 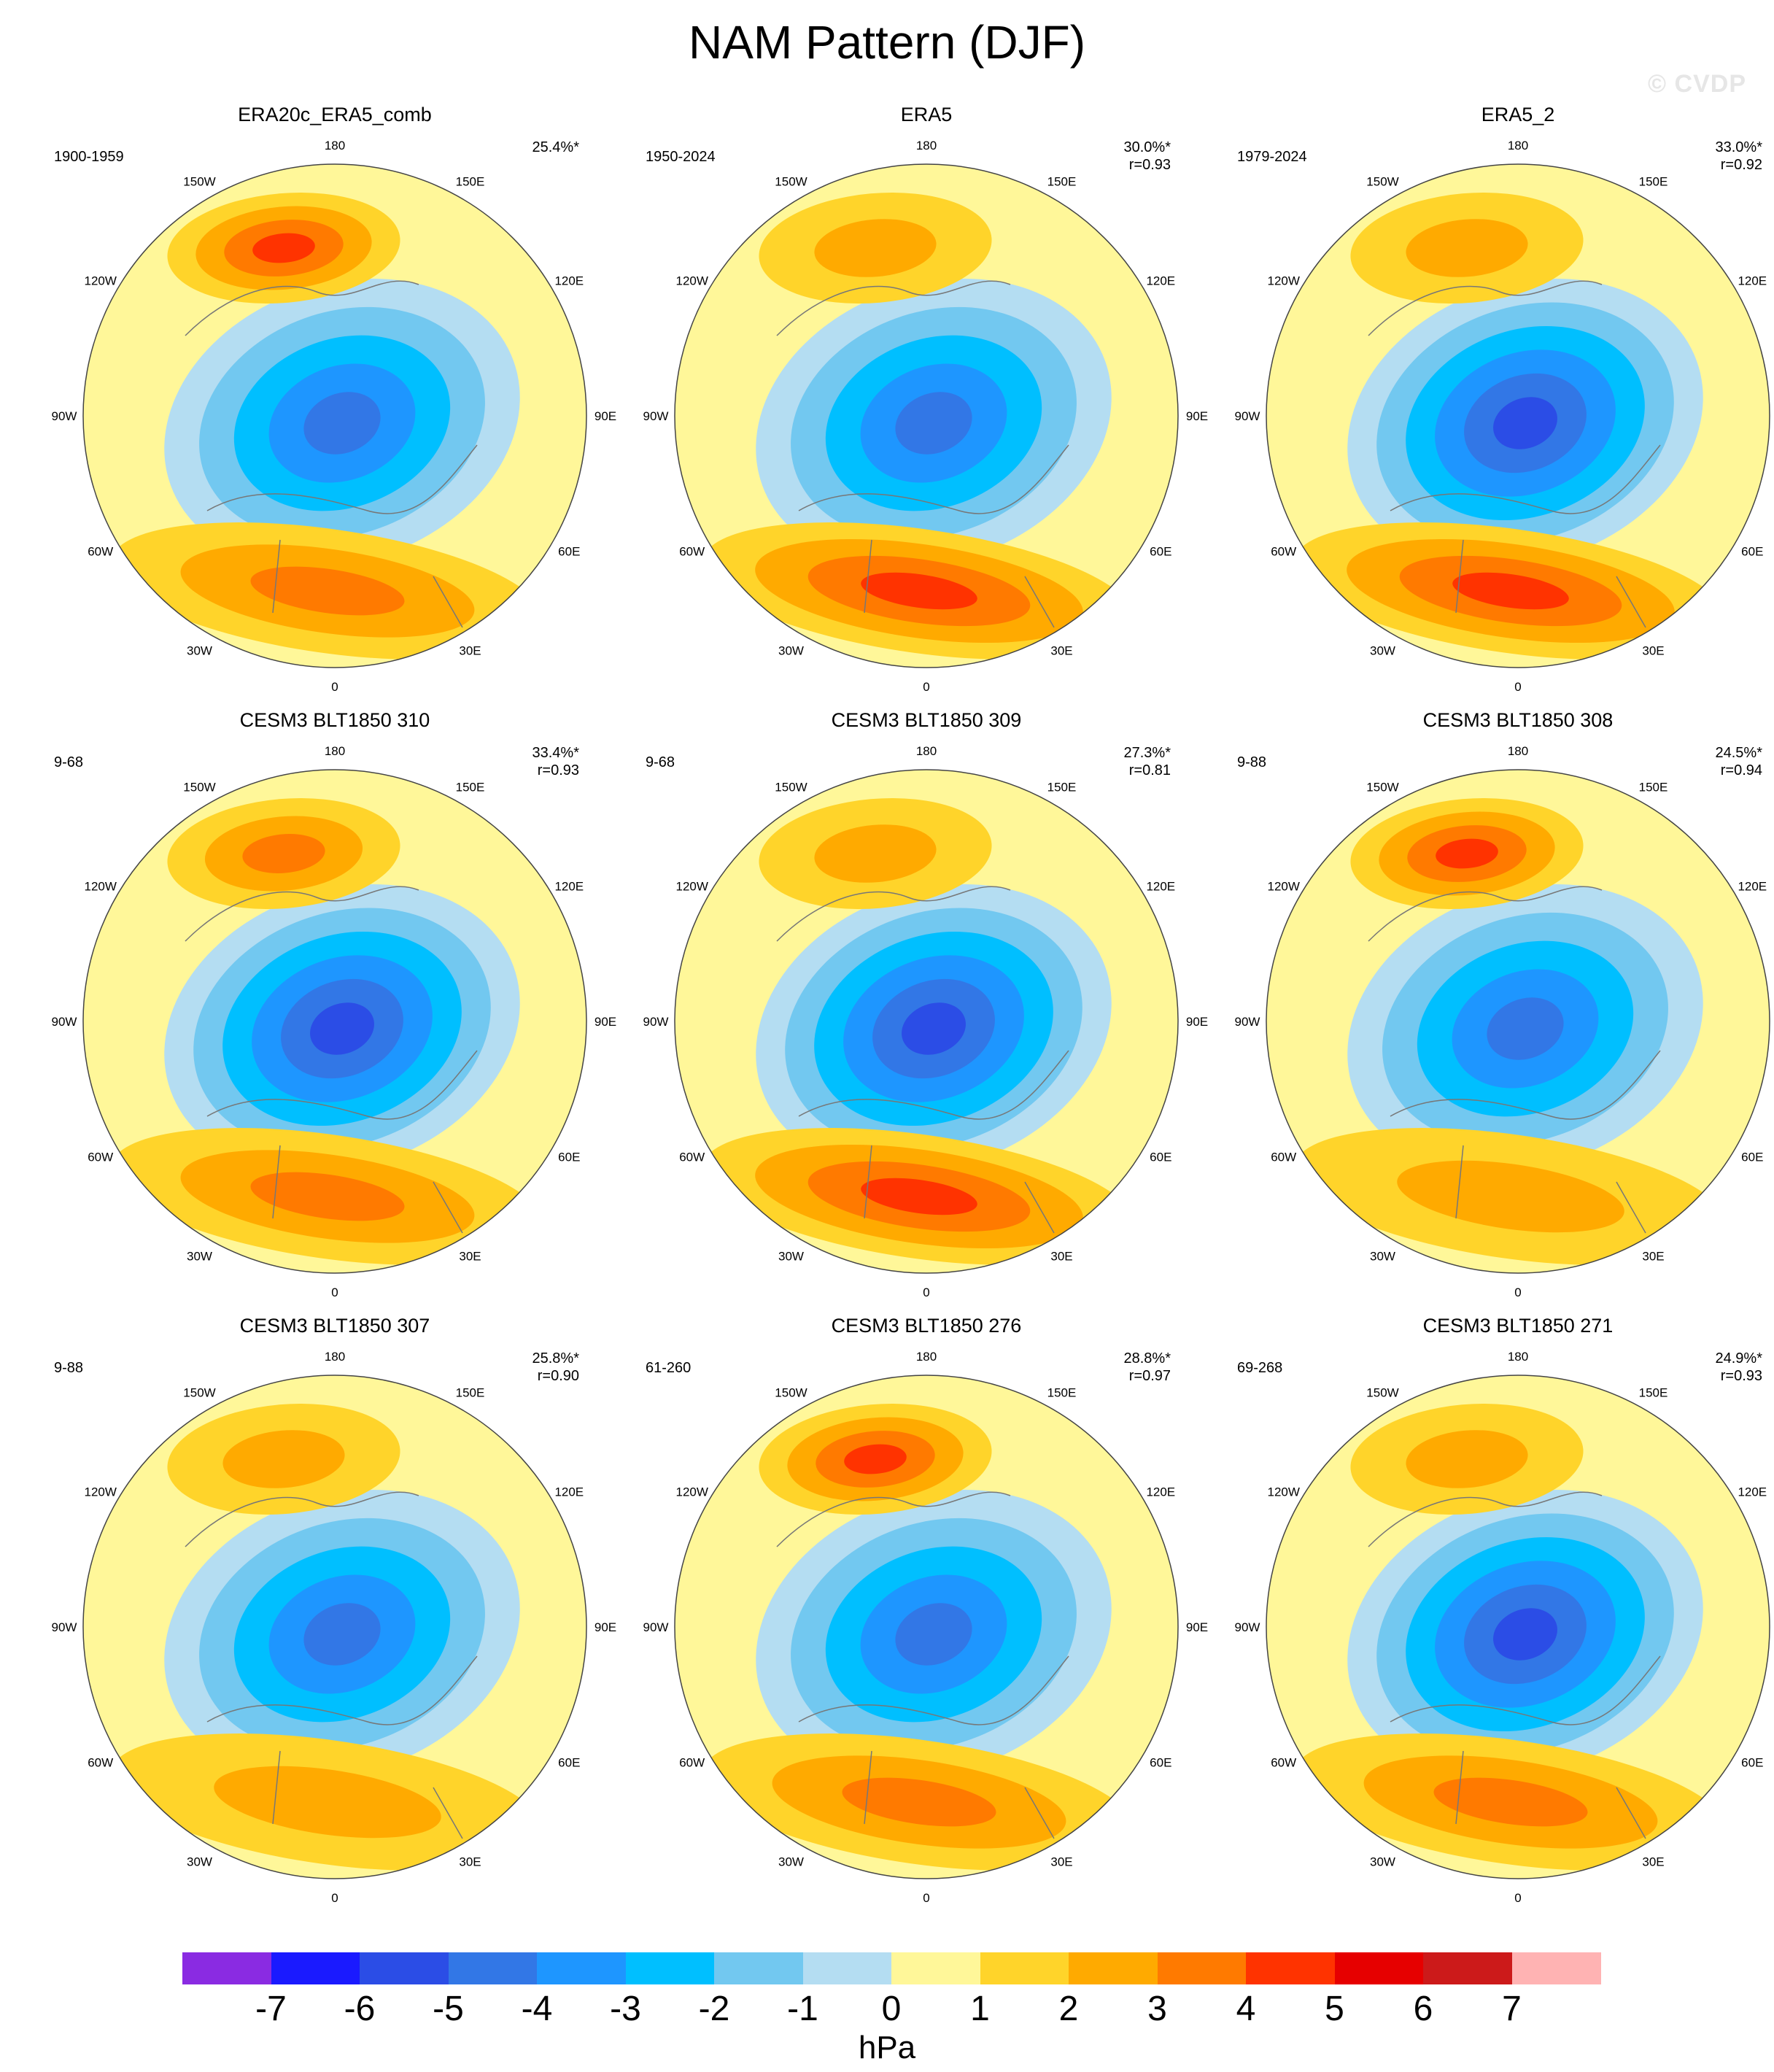 I want to click on panel-stats: 25.4%*, so click(x=543, y=147).